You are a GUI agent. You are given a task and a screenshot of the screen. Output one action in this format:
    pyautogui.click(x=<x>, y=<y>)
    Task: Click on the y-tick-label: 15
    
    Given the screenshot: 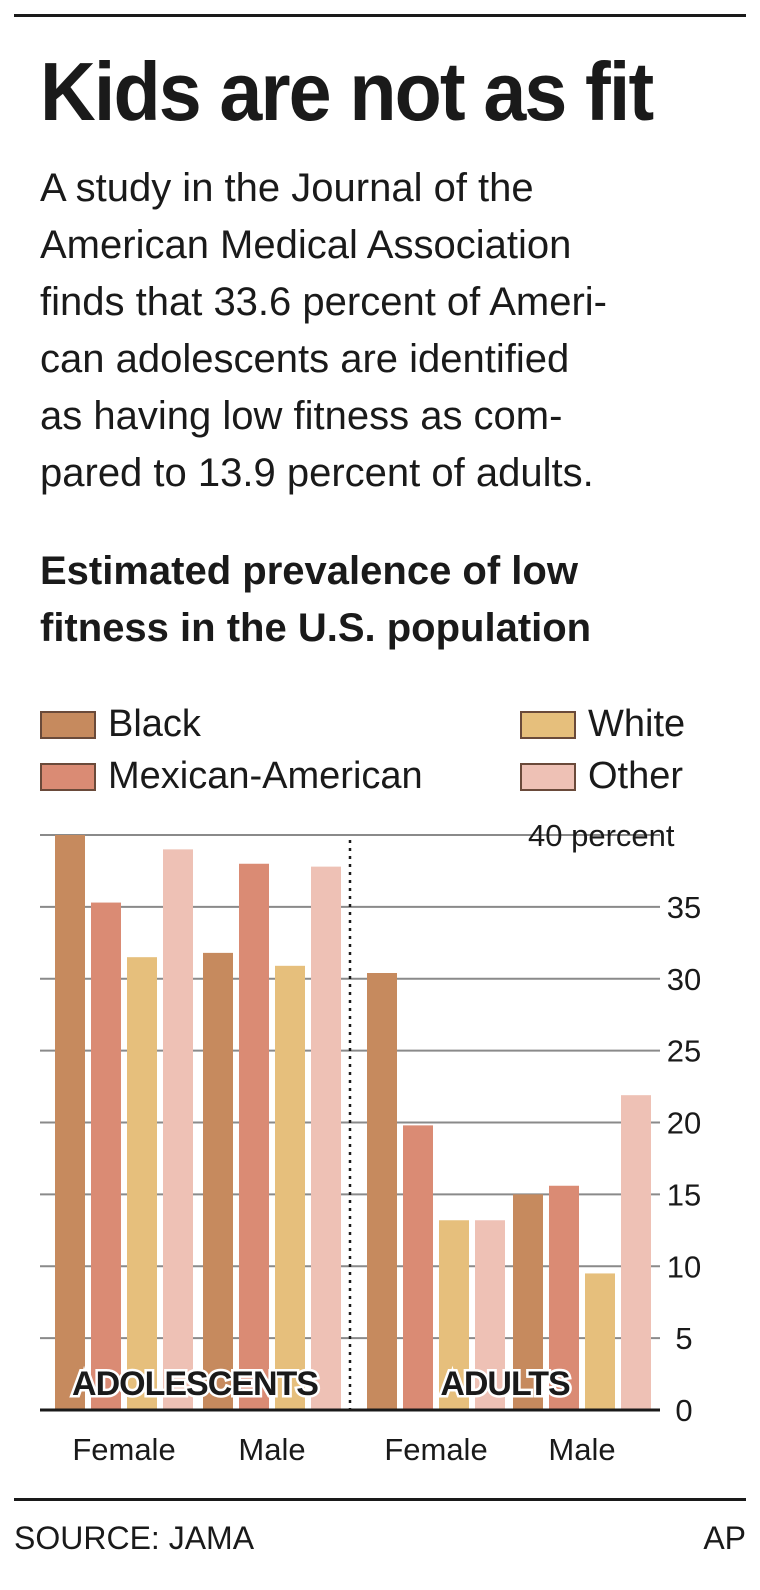 What is the action you would take?
    pyautogui.click(x=684, y=1194)
    